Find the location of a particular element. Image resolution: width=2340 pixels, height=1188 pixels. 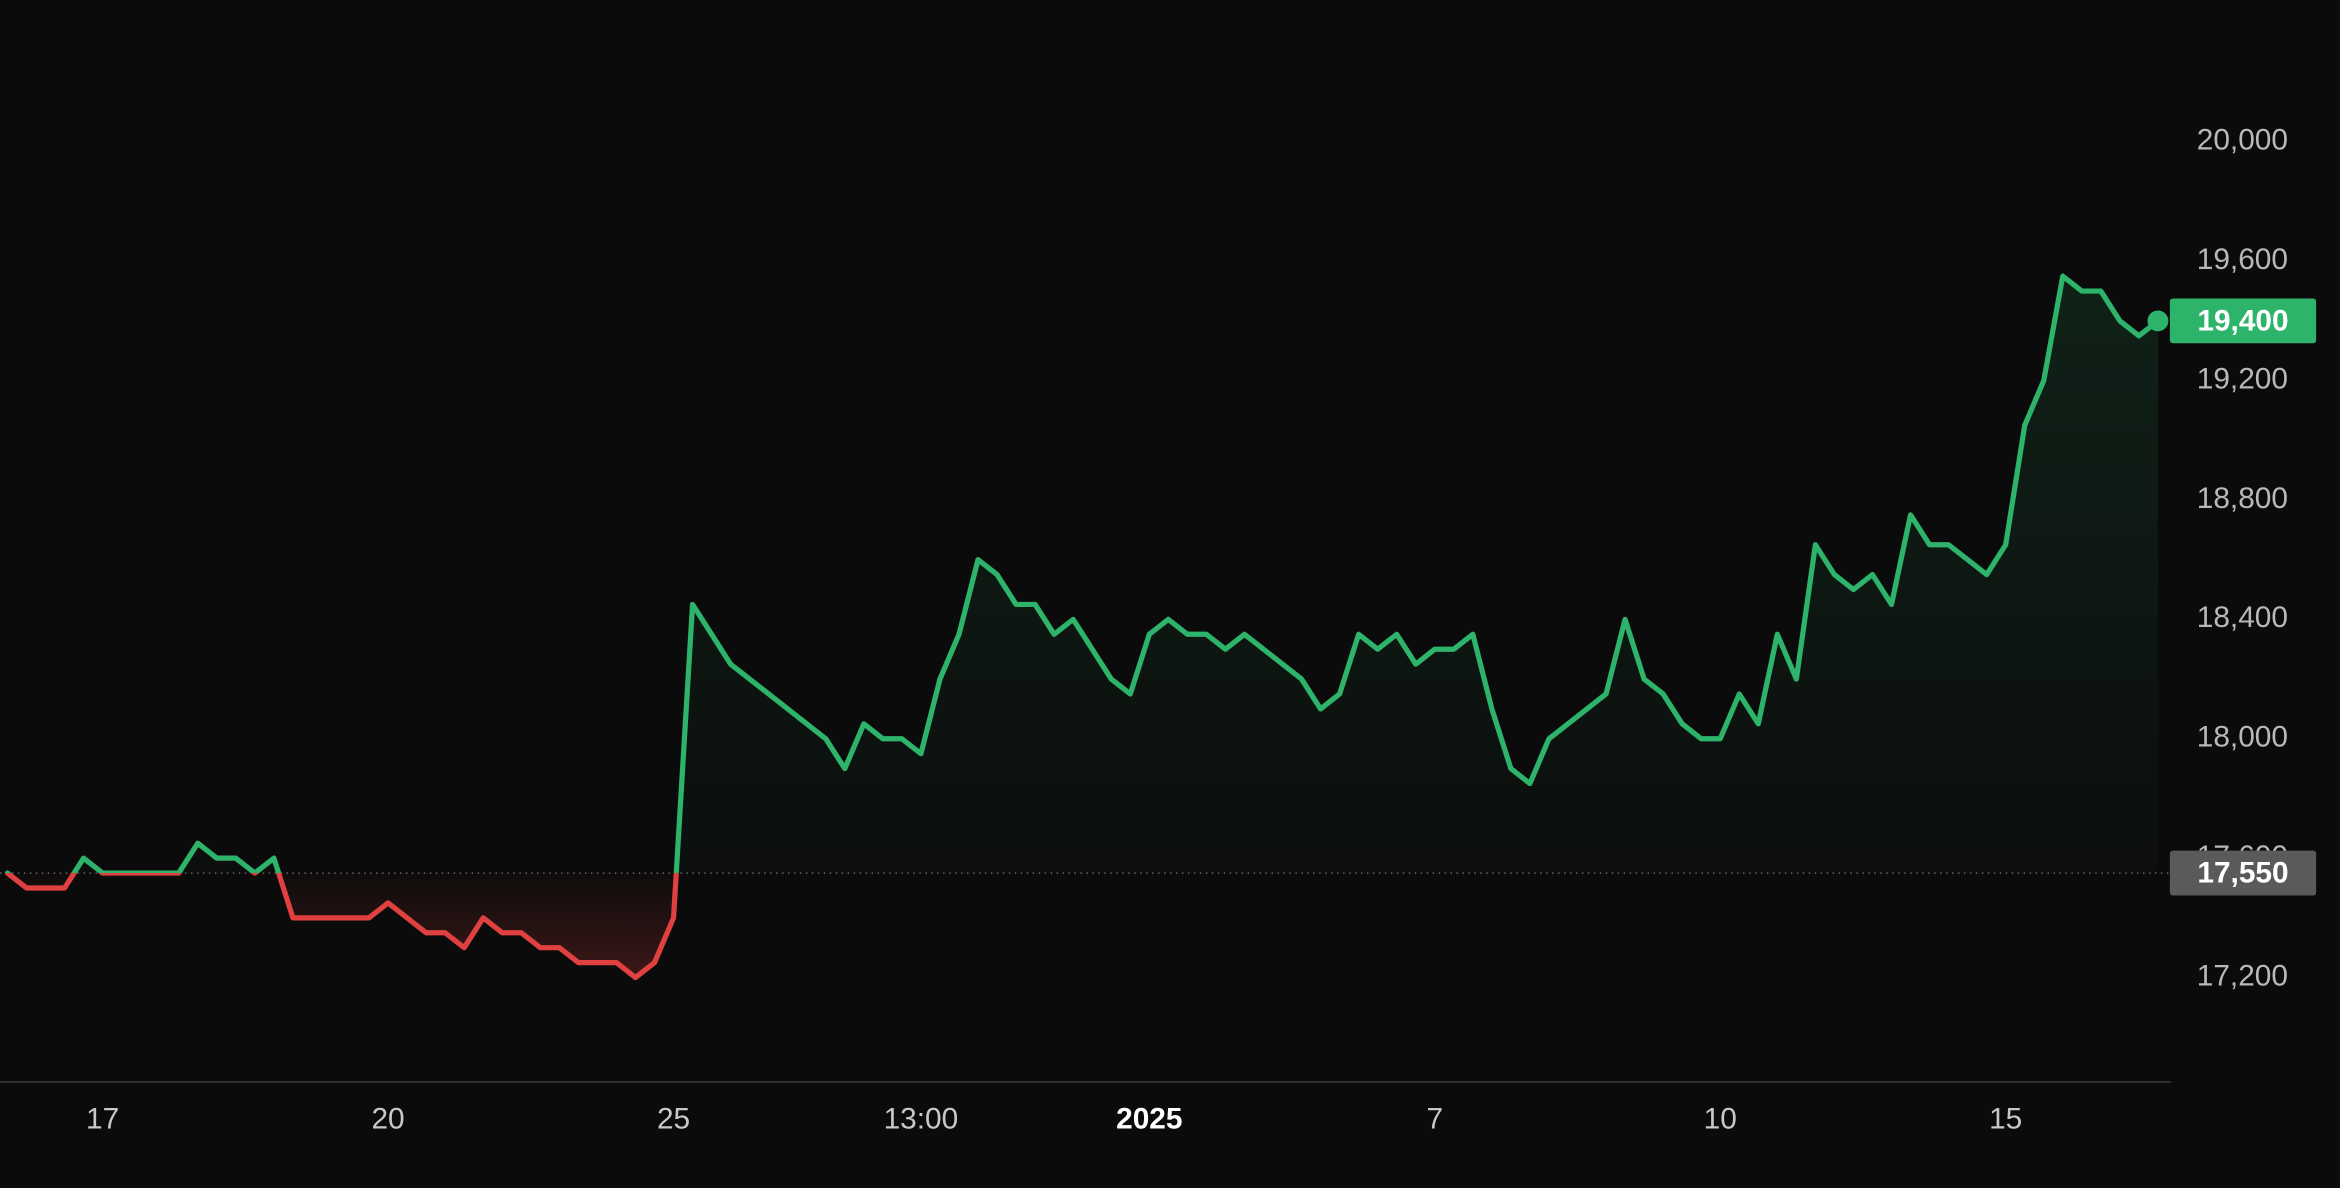

x-tick-label: 10 is located at coordinates (1720, 1119).